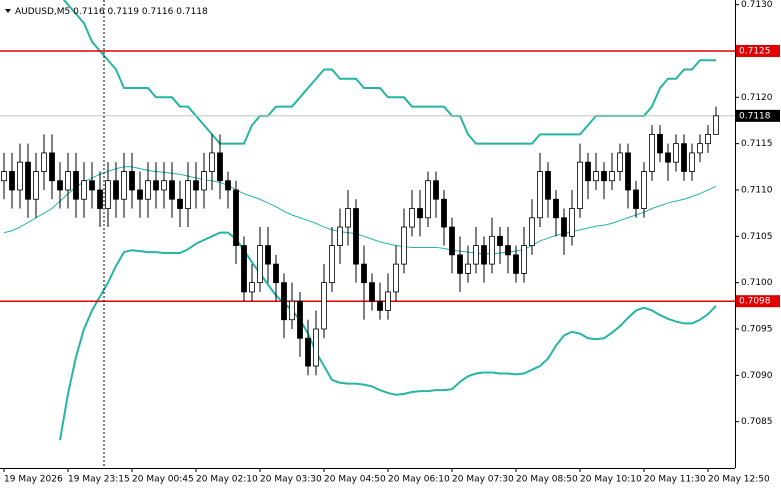  What do you see at coordinates (355, 480) in the screenshot?
I see `x-tick-label: 20 May 04:50` at bounding box center [355, 480].